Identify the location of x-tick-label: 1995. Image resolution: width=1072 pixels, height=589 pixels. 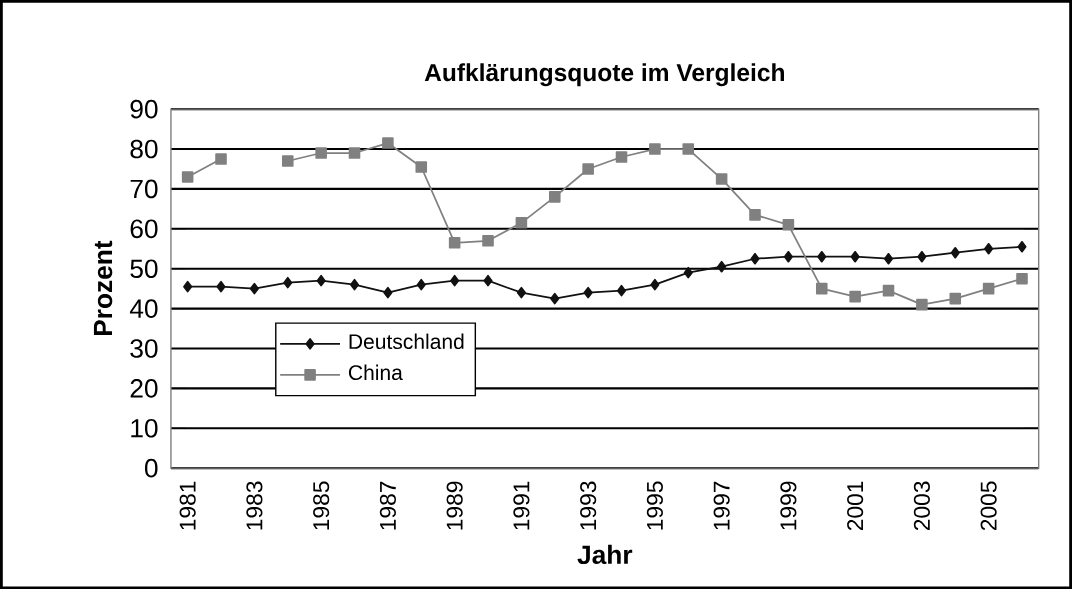
(654, 505).